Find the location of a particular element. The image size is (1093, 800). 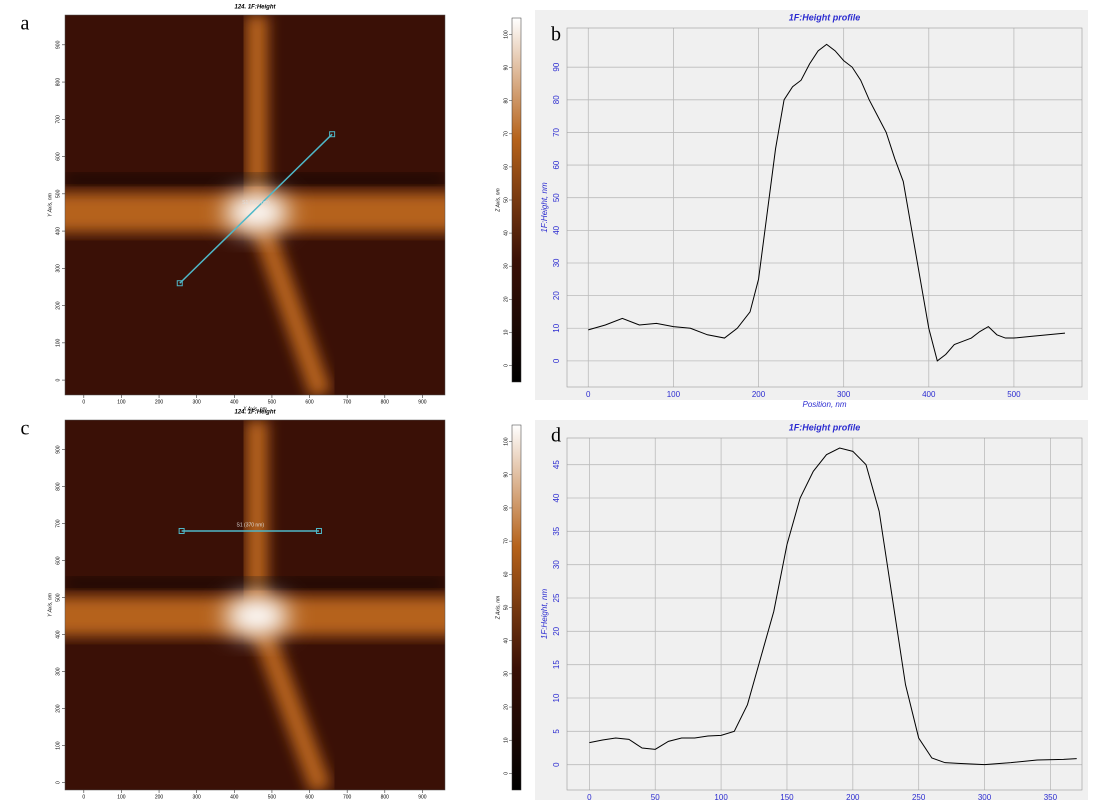

scan-line is located at coordinates (256, 208).